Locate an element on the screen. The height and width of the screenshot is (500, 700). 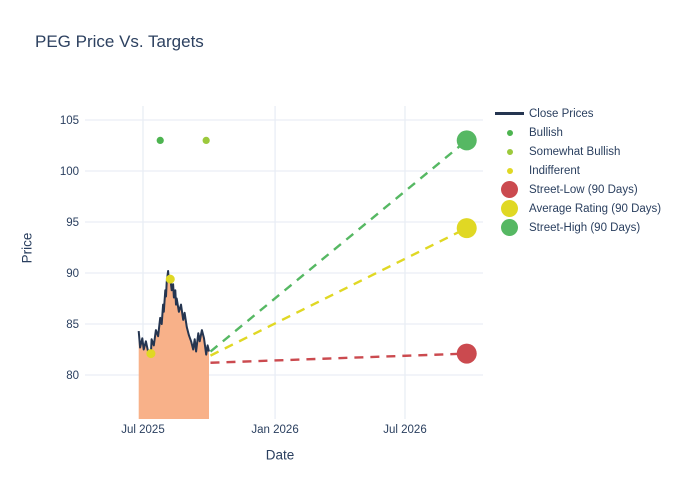
legend-item-label: Street-High (90 Days) is located at coordinates (585, 227).